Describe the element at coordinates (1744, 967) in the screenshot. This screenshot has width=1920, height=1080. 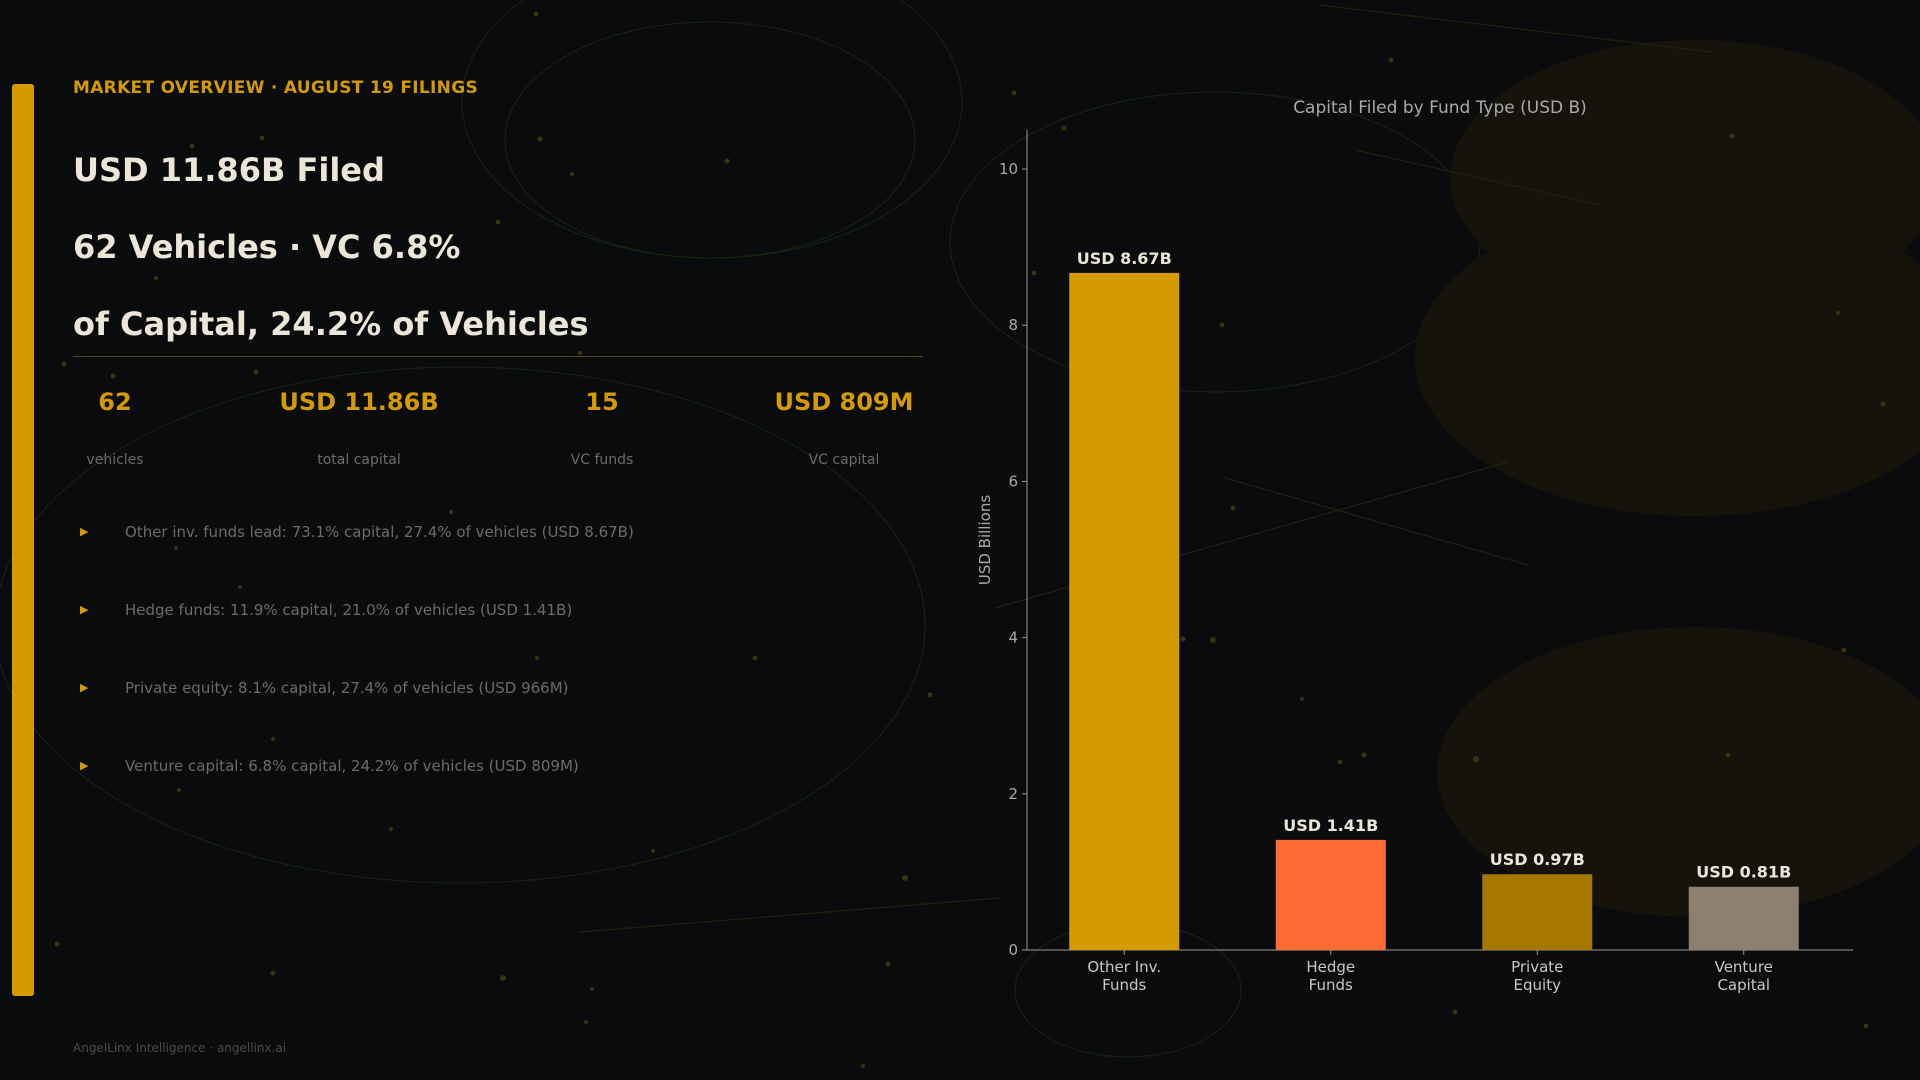
I see `x-tick-label-line: Venture` at that location.